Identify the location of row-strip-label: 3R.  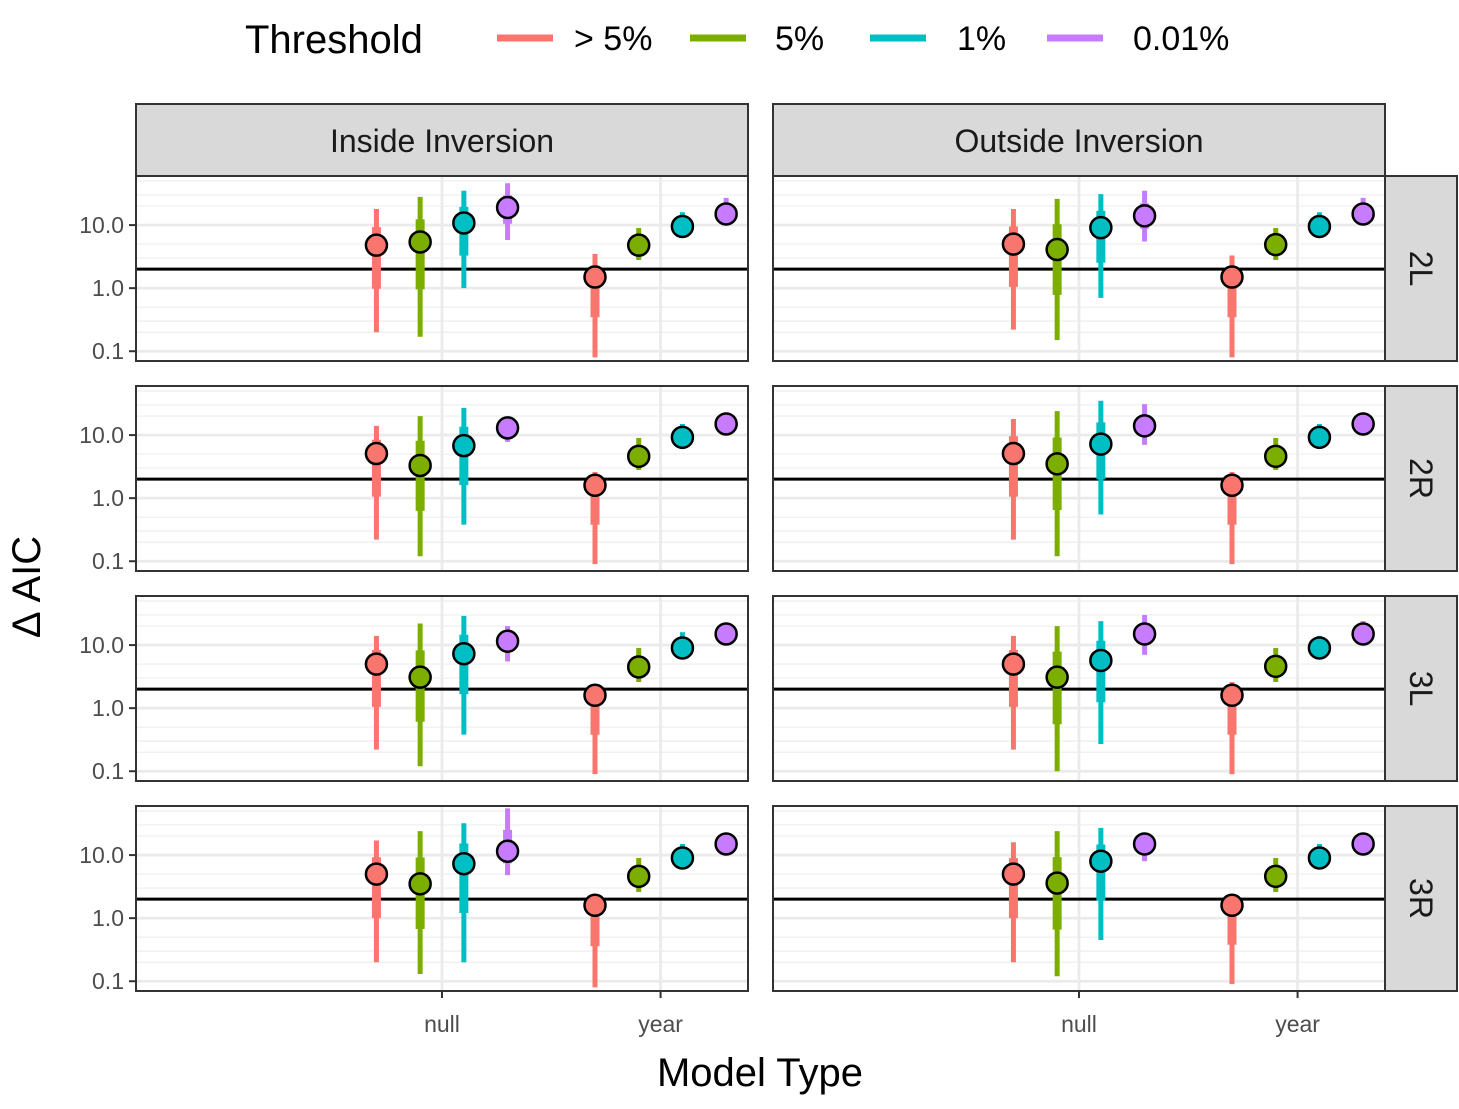
(1421, 898).